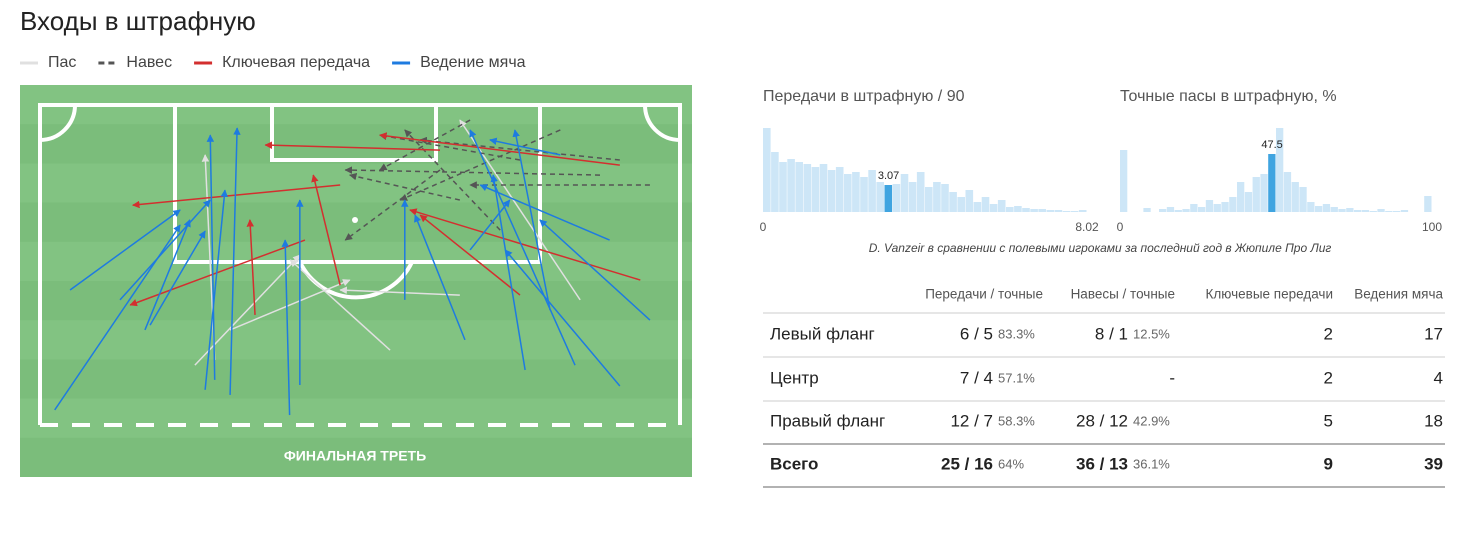 The height and width of the screenshot is (534, 1460). I want to click on table-cell-label: Центр, so click(794, 377).